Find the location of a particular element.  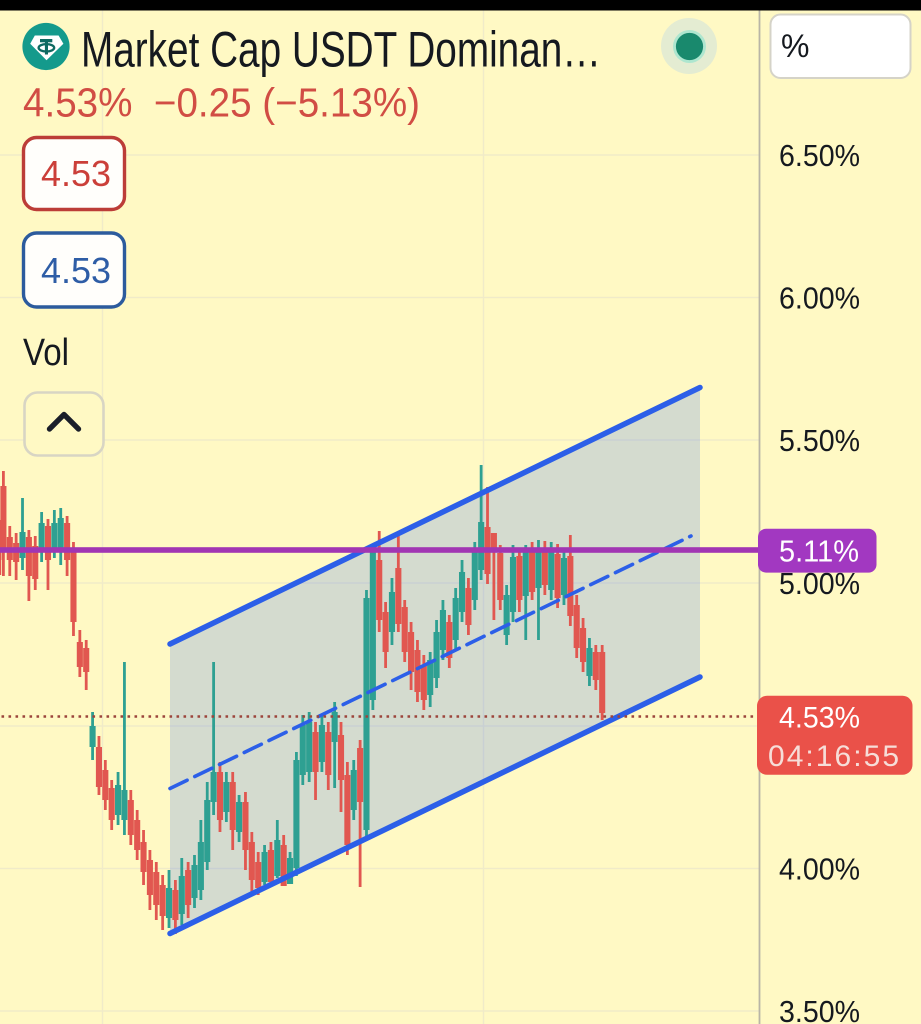

svg-text: 4.53% −0.25 (−5.13%) is located at coordinates (221, 103).